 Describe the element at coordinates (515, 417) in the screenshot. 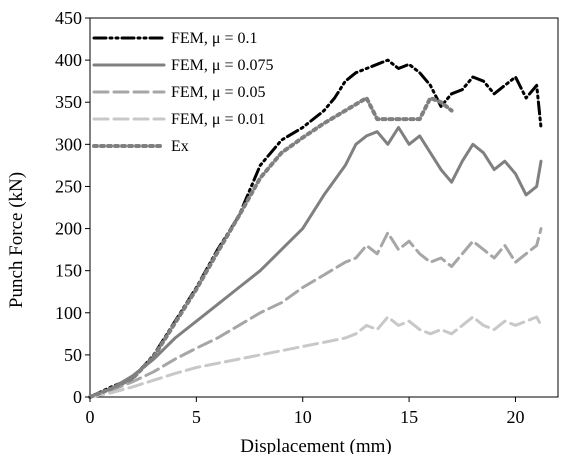

I see `x-tick-label: 20` at that location.